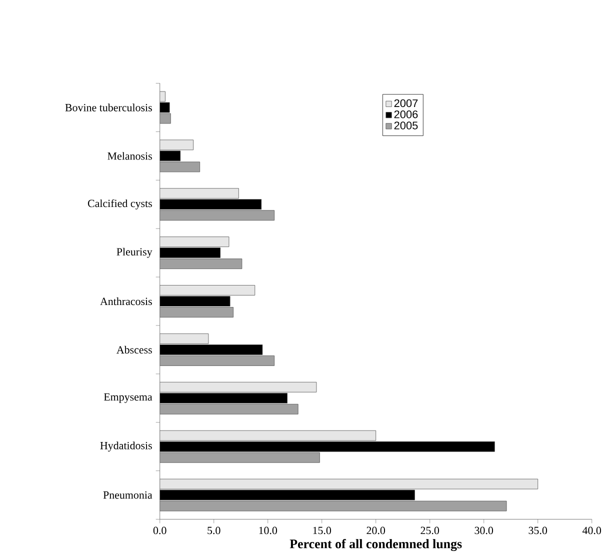 This screenshot has width=611, height=554. What do you see at coordinates (127, 495) in the screenshot?
I see `y-tick-label: Pneumonia` at bounding box center [127, 495].